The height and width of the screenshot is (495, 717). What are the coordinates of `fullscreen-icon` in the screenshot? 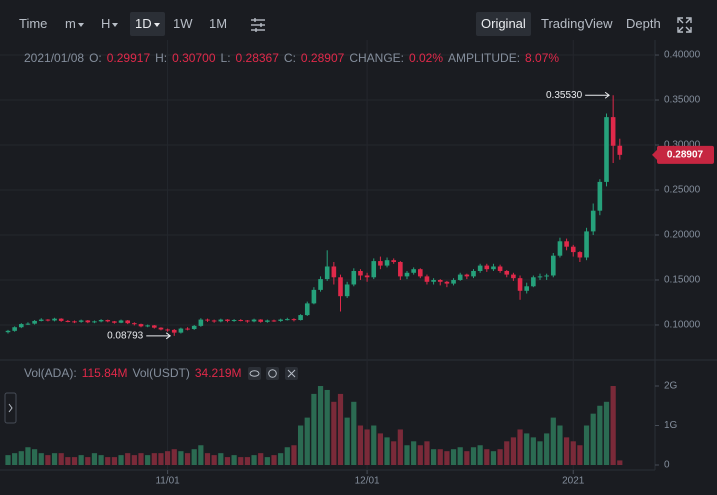 It's located at (684, 25).